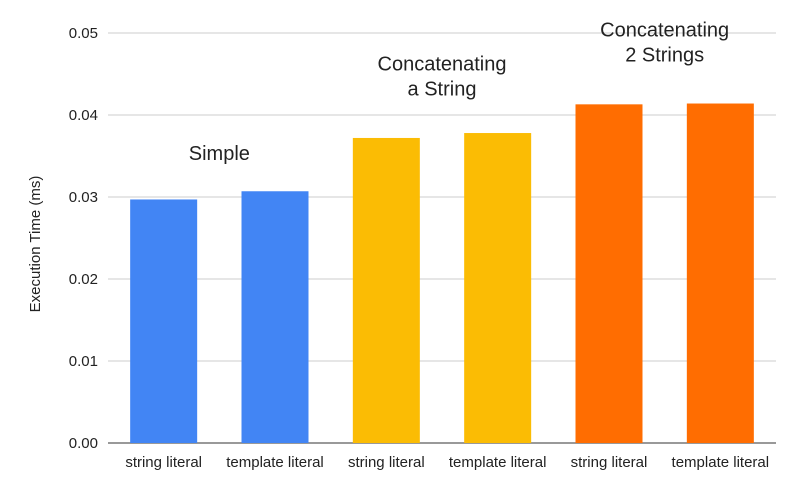 The height and width of the screenshot is (499, 800). What do you see at coordinates (83, 443) in the screenshot?
I see `y-tick-label: 0.00` at bounding box center [83, 443].